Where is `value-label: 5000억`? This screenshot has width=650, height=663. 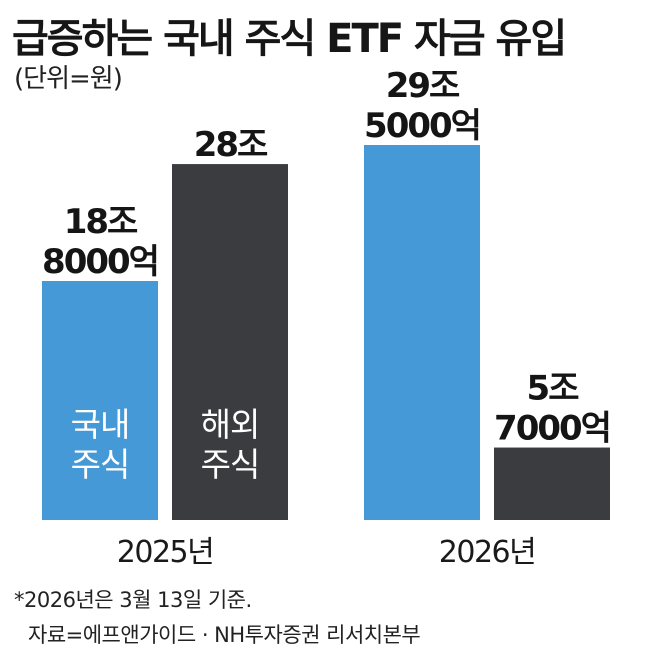
value-label: 5000억 is located at coordinates (422, 126).